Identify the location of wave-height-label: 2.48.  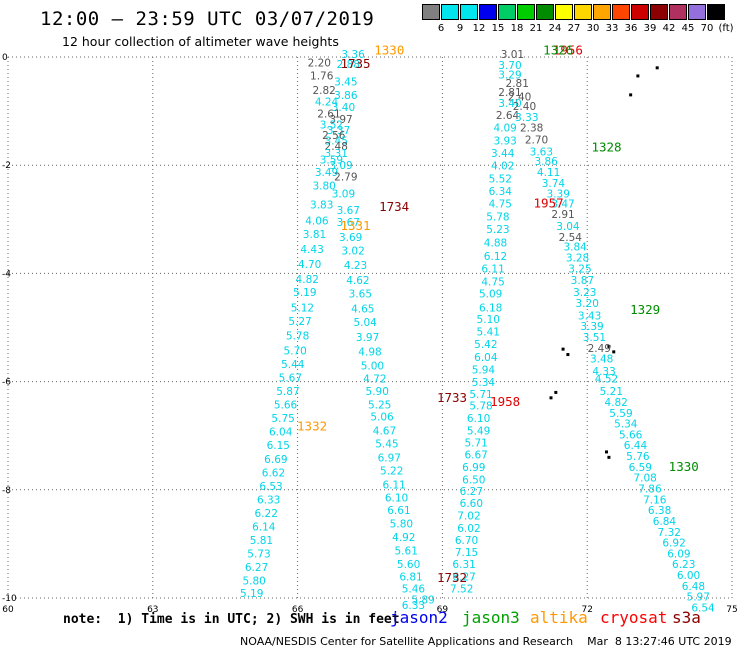
(336, 147).